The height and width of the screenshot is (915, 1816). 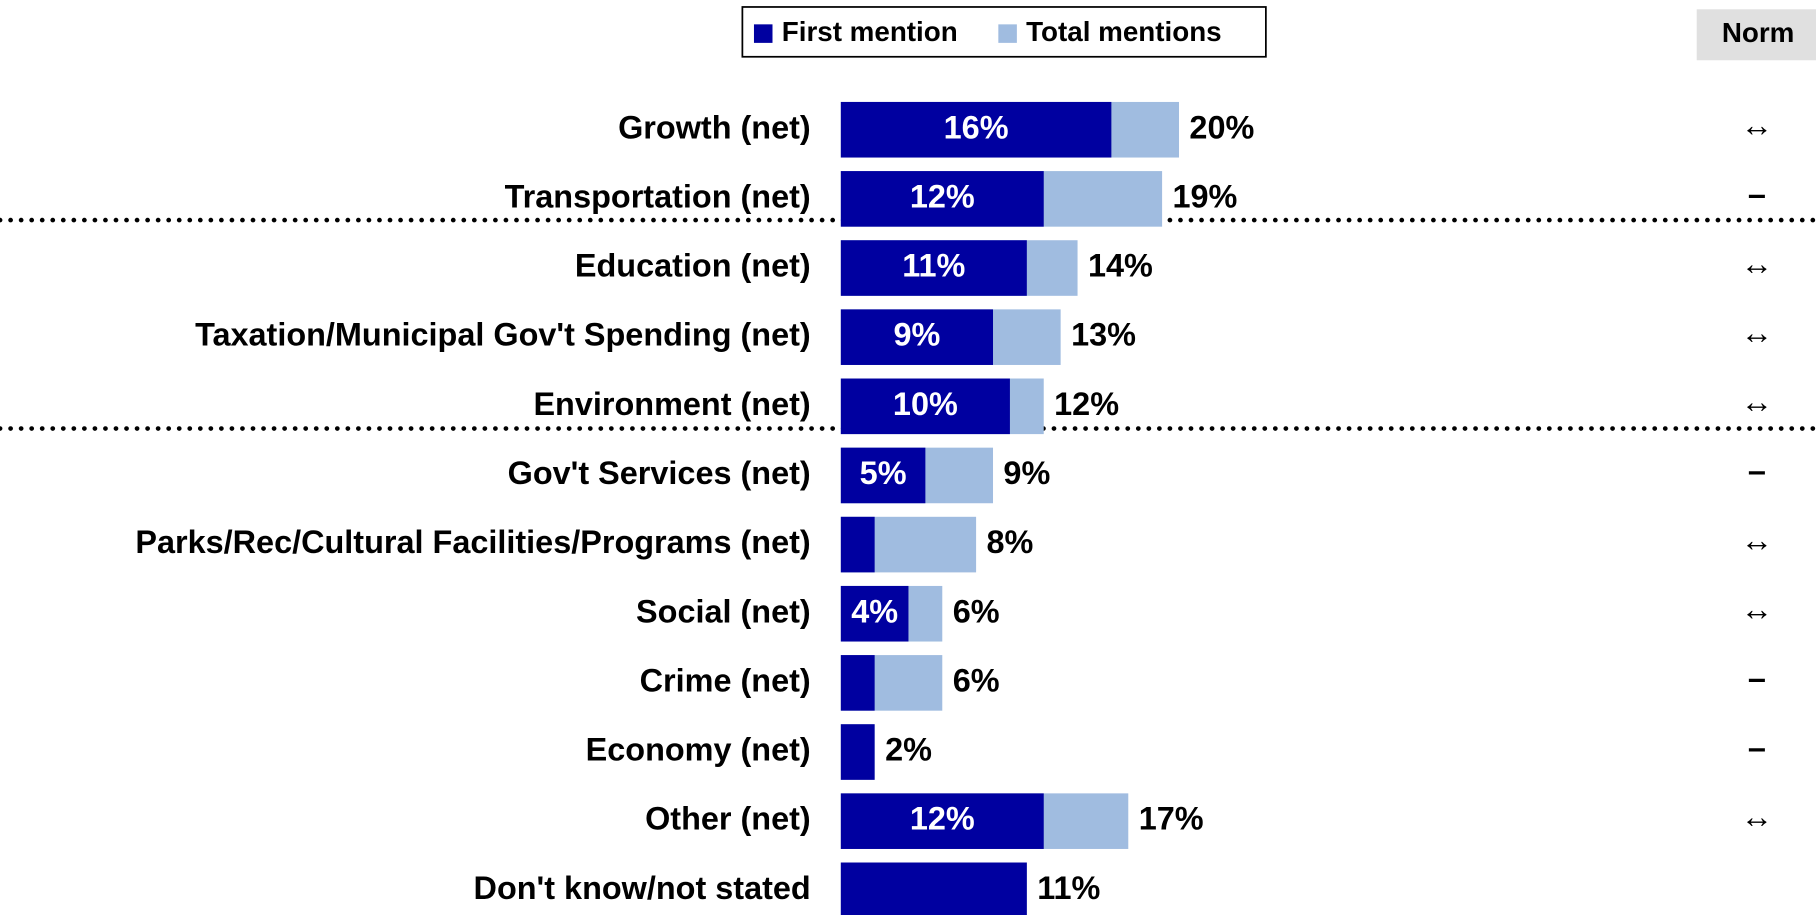 What do you see at coordinates (642, 888) in the screenshot?
I see `category-label: Don't know/not stated` at bounding box center [642, 888].